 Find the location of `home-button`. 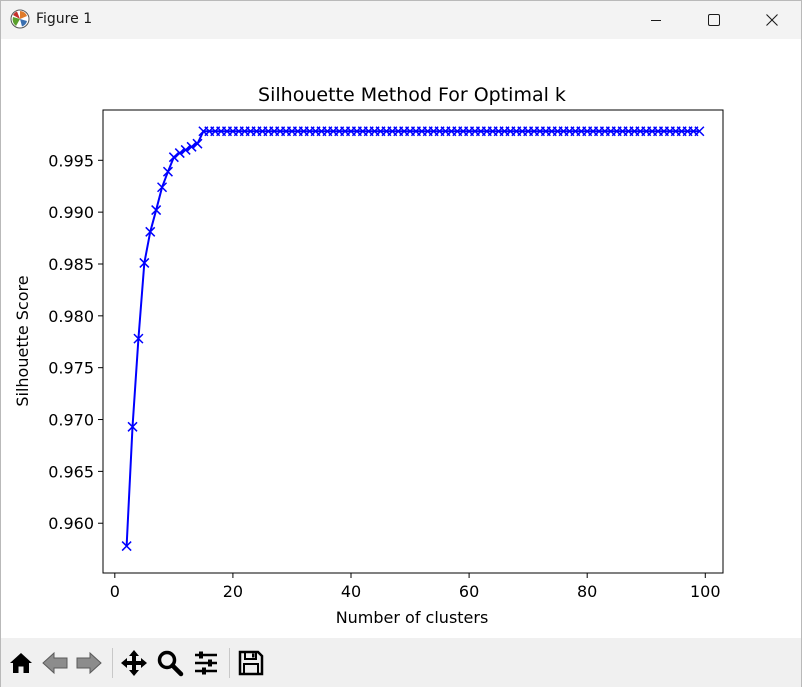

home-button is located at coordinates (21, 663).